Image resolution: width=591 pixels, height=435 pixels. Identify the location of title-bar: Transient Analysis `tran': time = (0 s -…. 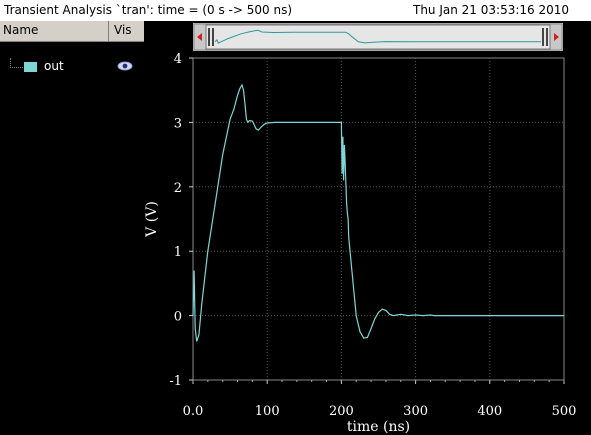
(295, 10).